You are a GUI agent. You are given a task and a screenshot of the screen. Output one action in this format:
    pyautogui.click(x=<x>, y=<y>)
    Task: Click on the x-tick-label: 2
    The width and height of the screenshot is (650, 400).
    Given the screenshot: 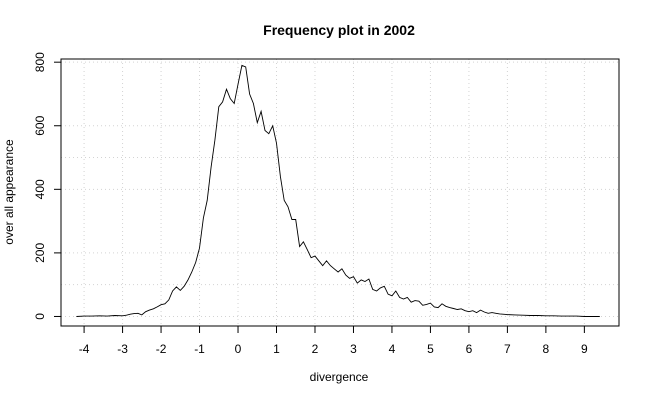 What is the action you would take?
    pyautogui.click(x=315, y=349)
    